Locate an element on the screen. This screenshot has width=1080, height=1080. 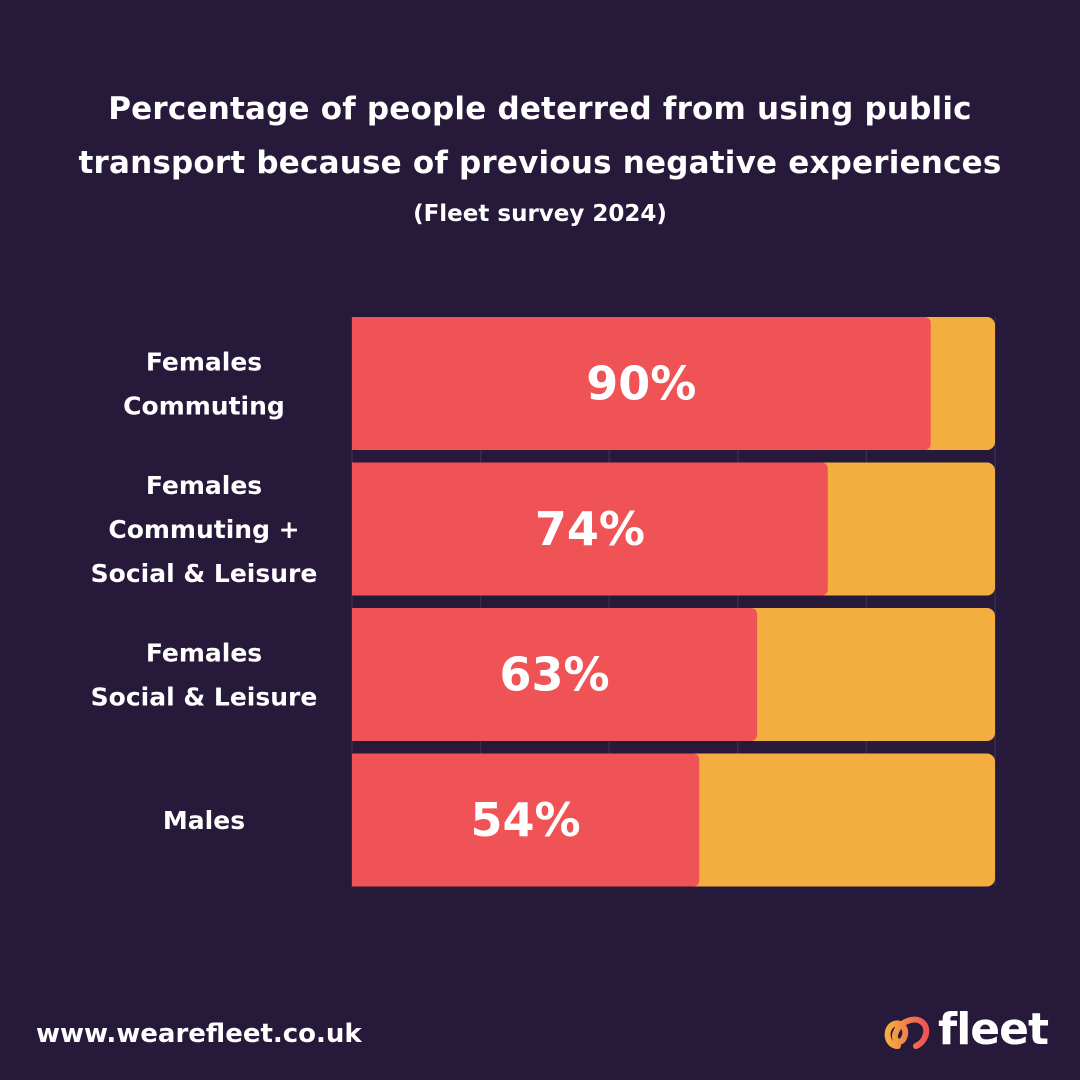
value-label-1: 74% is located at coordinates (590, 529).